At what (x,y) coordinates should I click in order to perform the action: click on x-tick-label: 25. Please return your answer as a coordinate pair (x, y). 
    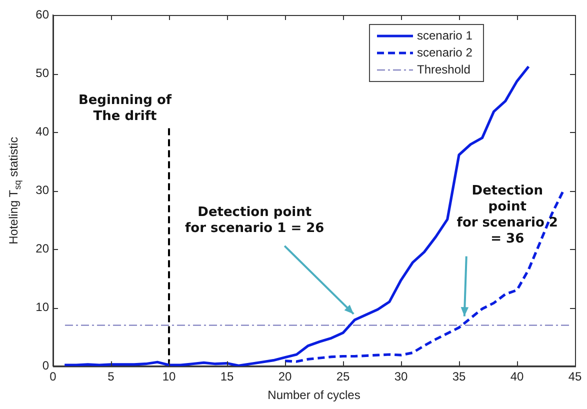
    Looking at the image, I should click on (343, 377).